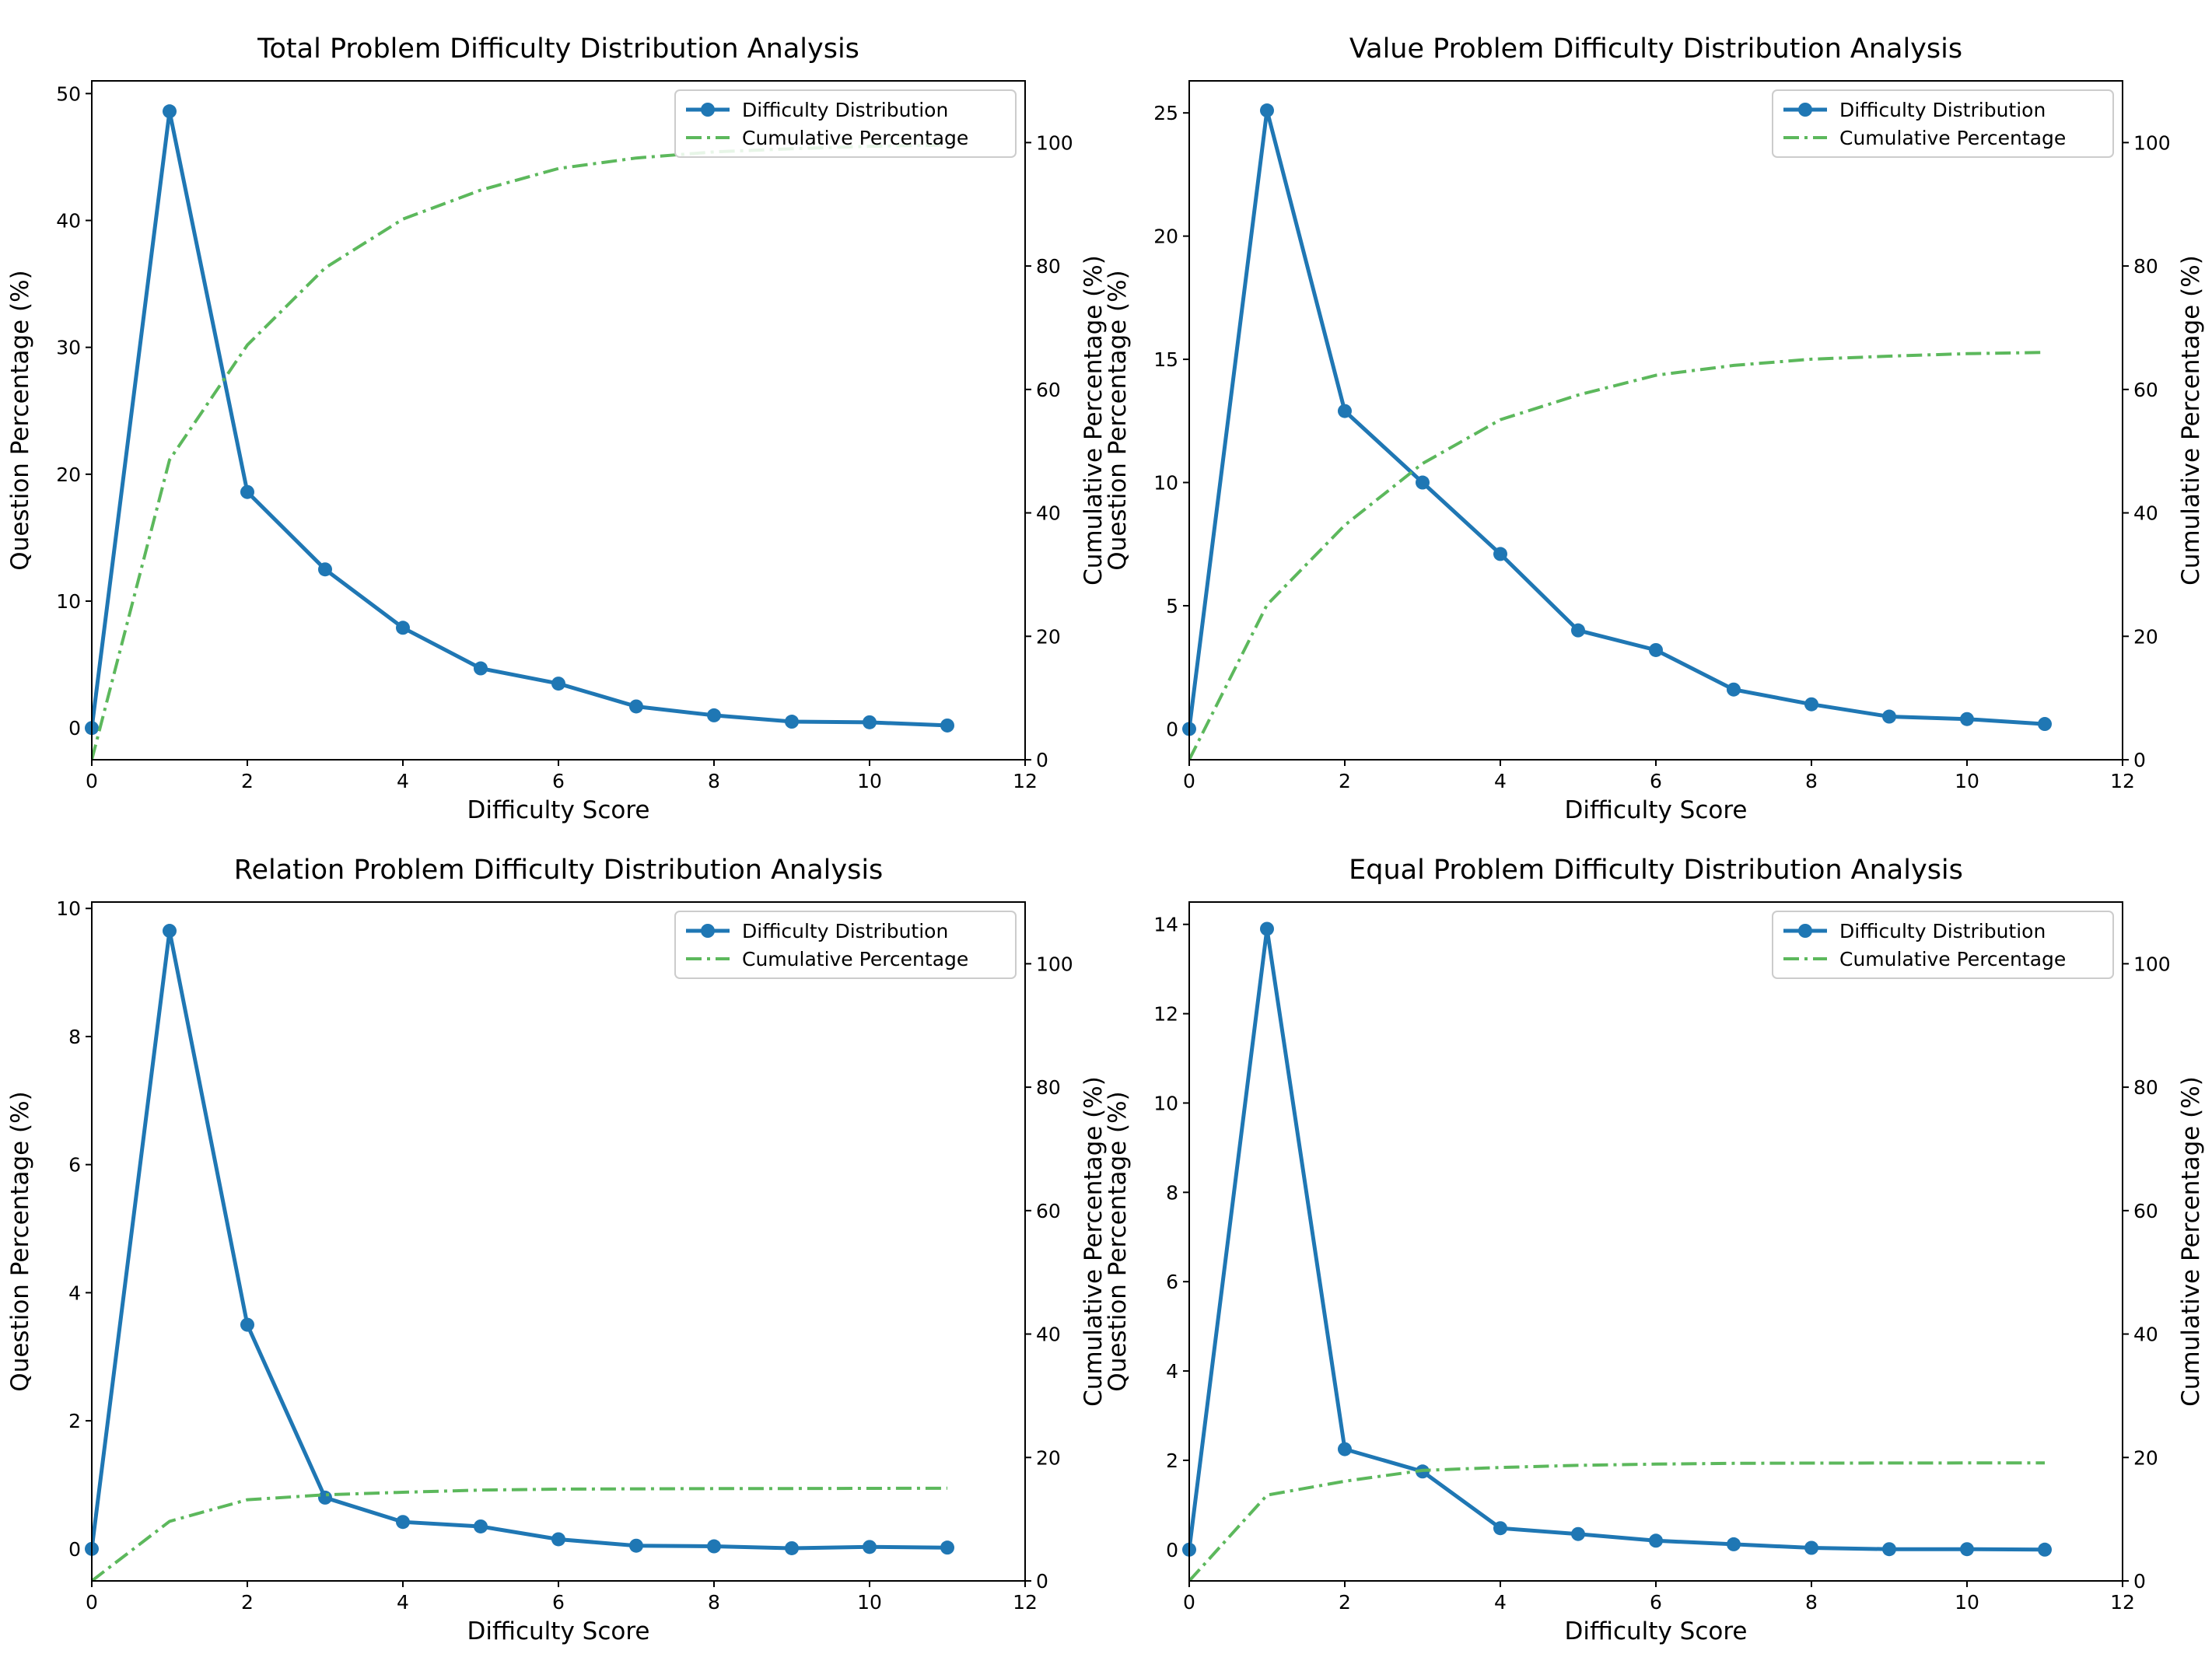  Describe the element at coordinates (1048, 636) in the screenshot. I see `y2-tick-label: 20` at that location.